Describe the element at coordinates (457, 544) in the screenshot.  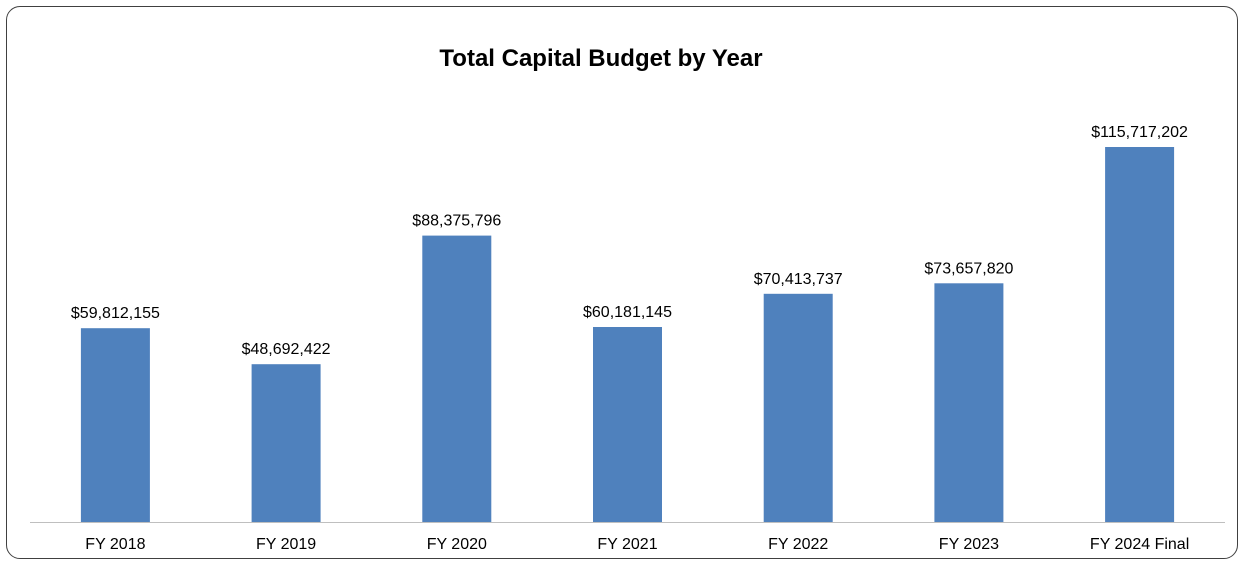
I see `x-tick-label: FY 2020` at that location.